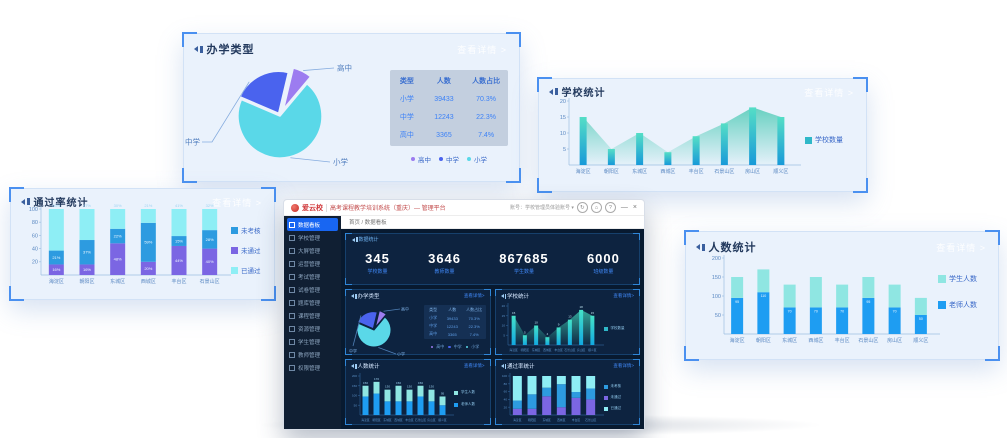 The width and height of the screenshot is (1007, 438). I want to click on top-label: 95, so click(443, 393).